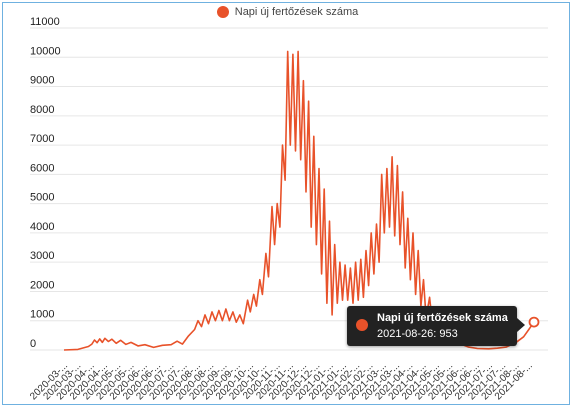 This screenshot has height=408, width=575. What do you see at coordinates (534, 322) in the screenshot?
I see `hovered-data-point` at bounding box center [534, 322].